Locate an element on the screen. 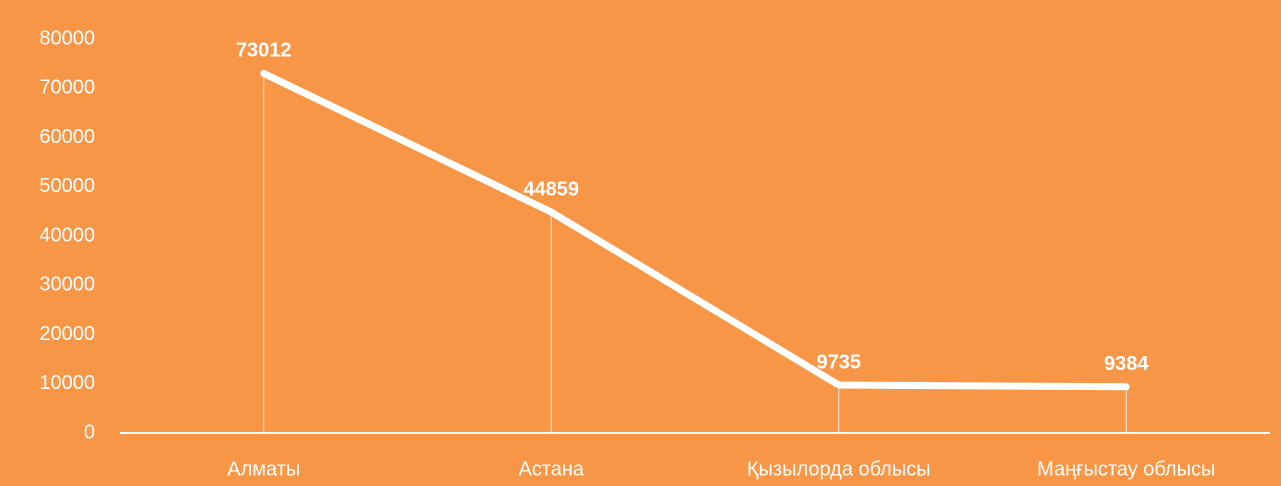 The height and width of the screenshot is (486, 1281). x-tick-label: Қызылорда облысы is located at coordinates (839, 469).